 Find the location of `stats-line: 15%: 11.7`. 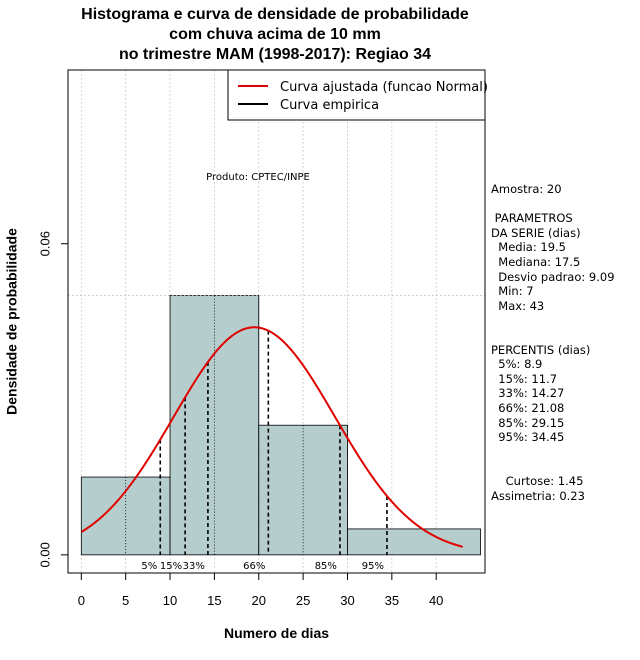

stats-line: 15%: 11.7 is located at coordinates (524, 378).